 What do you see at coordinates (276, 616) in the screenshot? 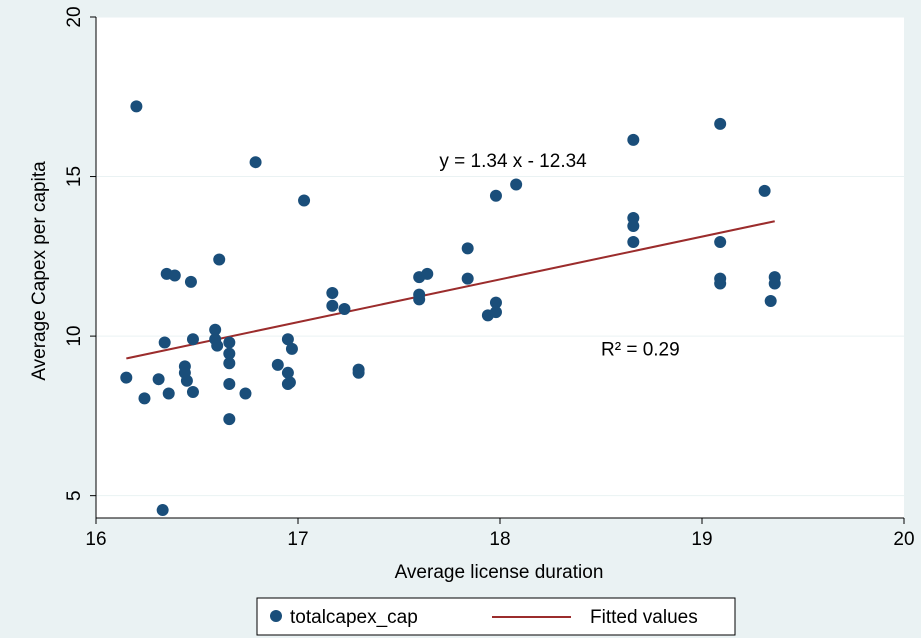
I see `legend-marker-totalcapex` at bounding box center [276, 616].